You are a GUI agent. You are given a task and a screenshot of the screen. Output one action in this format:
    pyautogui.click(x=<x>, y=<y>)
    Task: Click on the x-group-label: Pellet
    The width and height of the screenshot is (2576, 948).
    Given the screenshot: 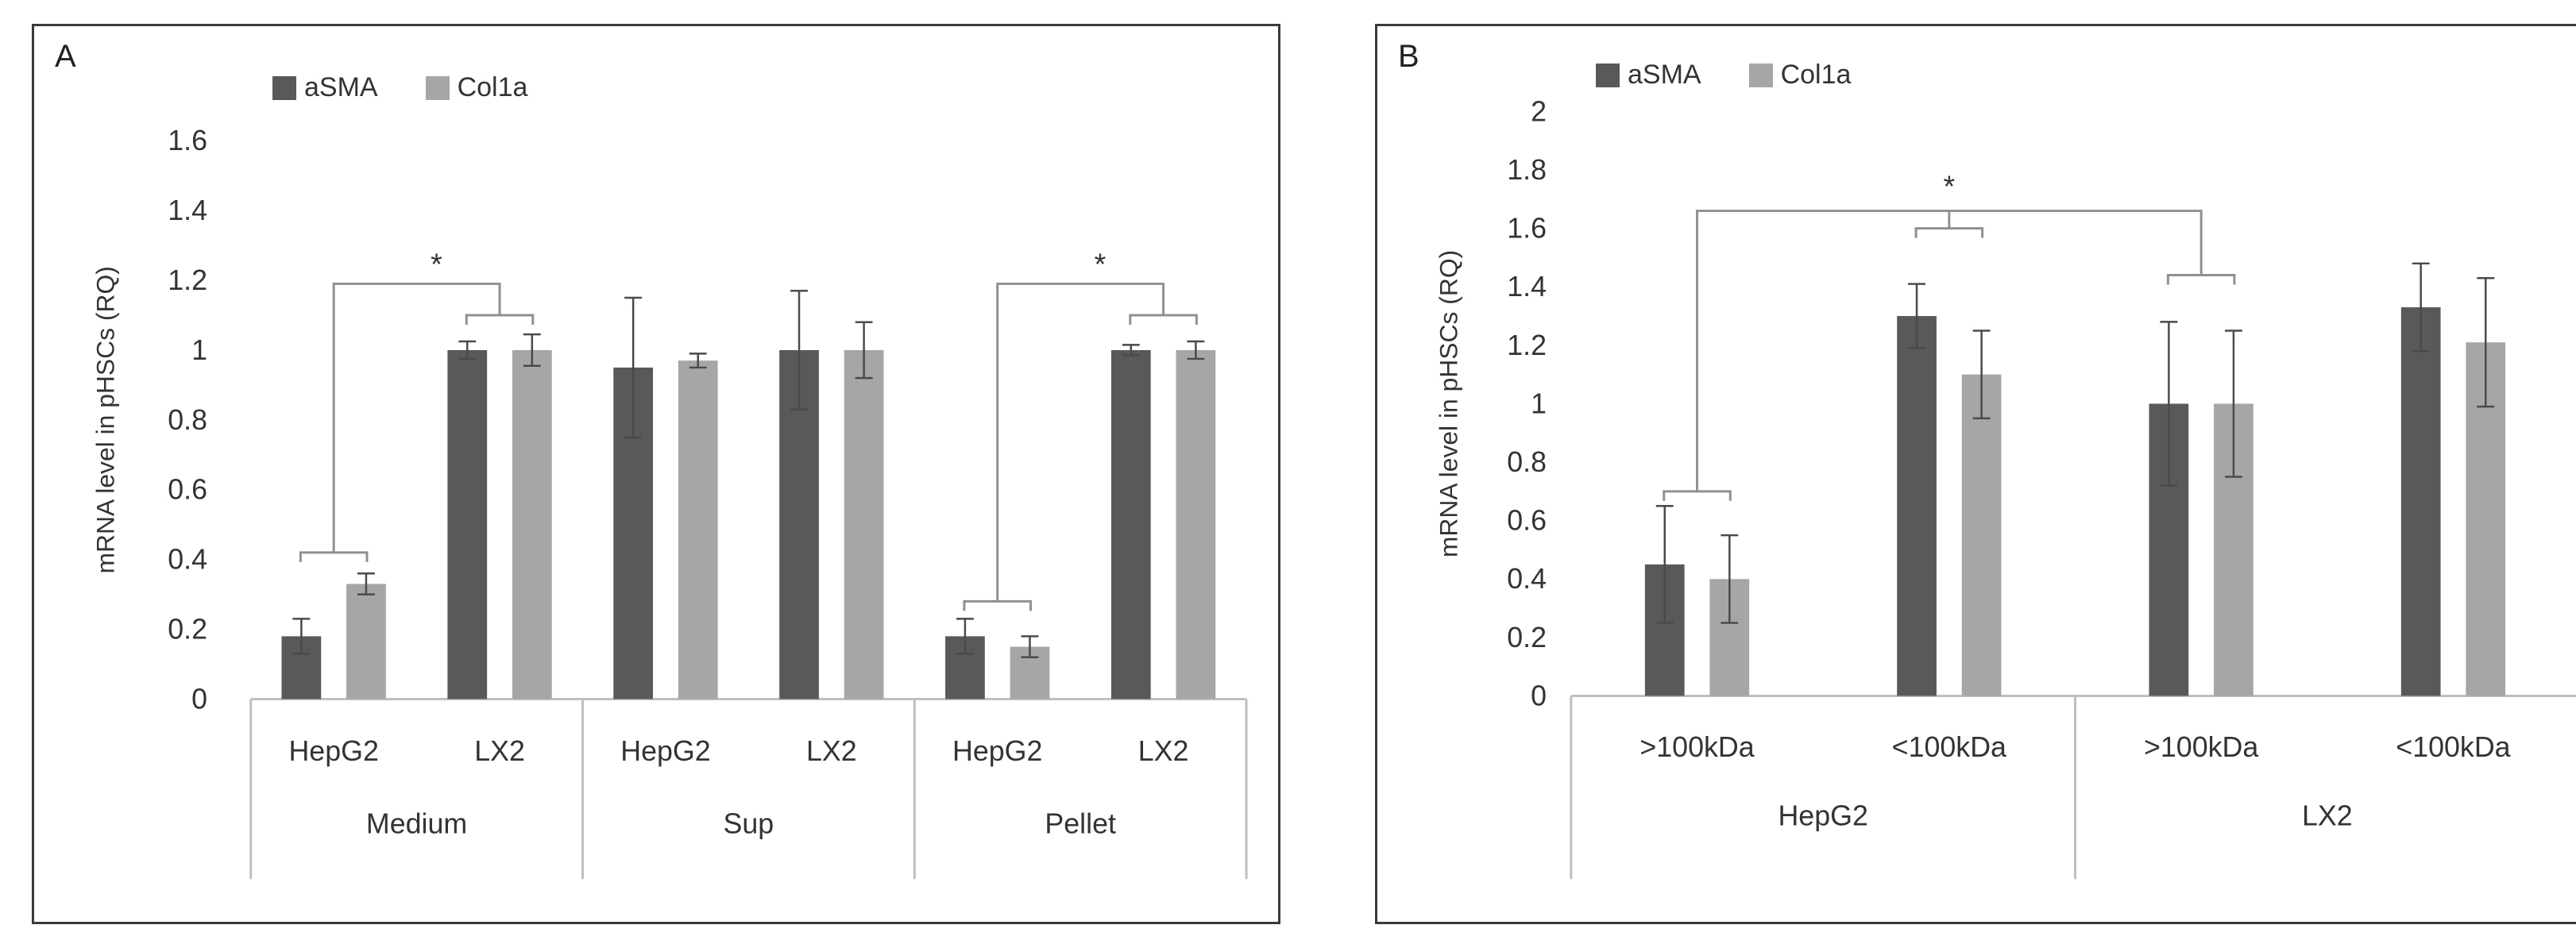 What is the action you would take?
    pyautogui.click(x=1080, y=824)
    